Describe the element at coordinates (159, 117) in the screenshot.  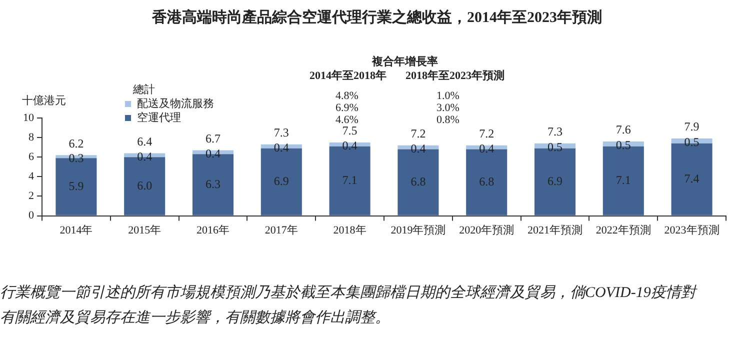
I see `legend-label: 空運代理` at that location.